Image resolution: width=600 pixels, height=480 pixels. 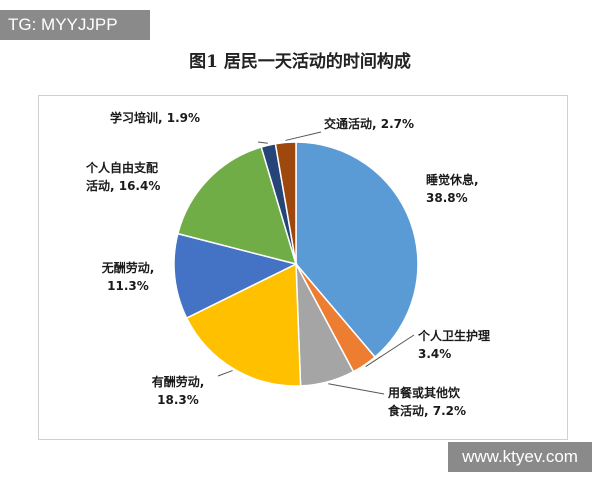 I want to click on slice-label: 有酬劳动, 18.3%, so click(x=178, y=390).